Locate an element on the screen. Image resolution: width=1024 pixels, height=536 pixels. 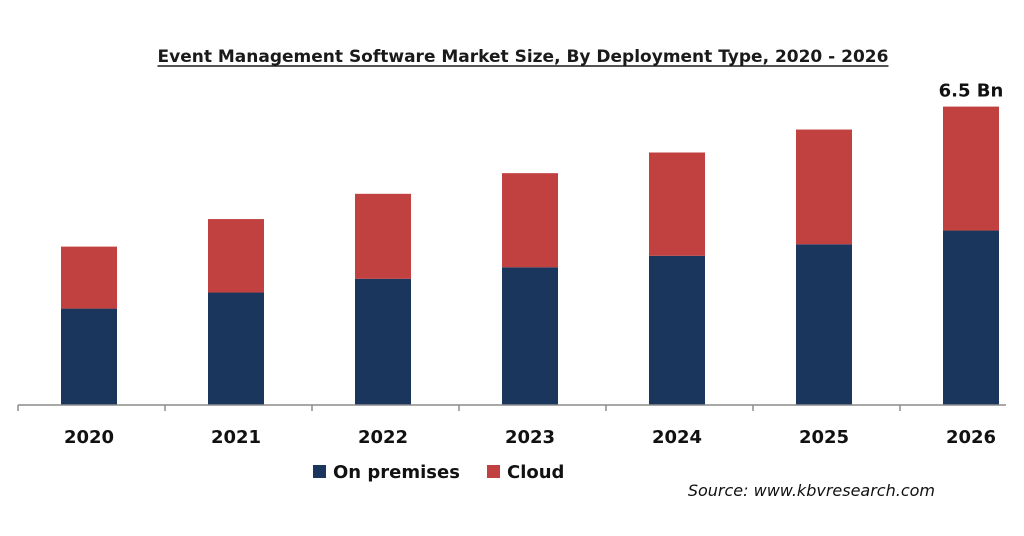
x-tick-label-2022: 2022 is located at coordinates (383, 437).